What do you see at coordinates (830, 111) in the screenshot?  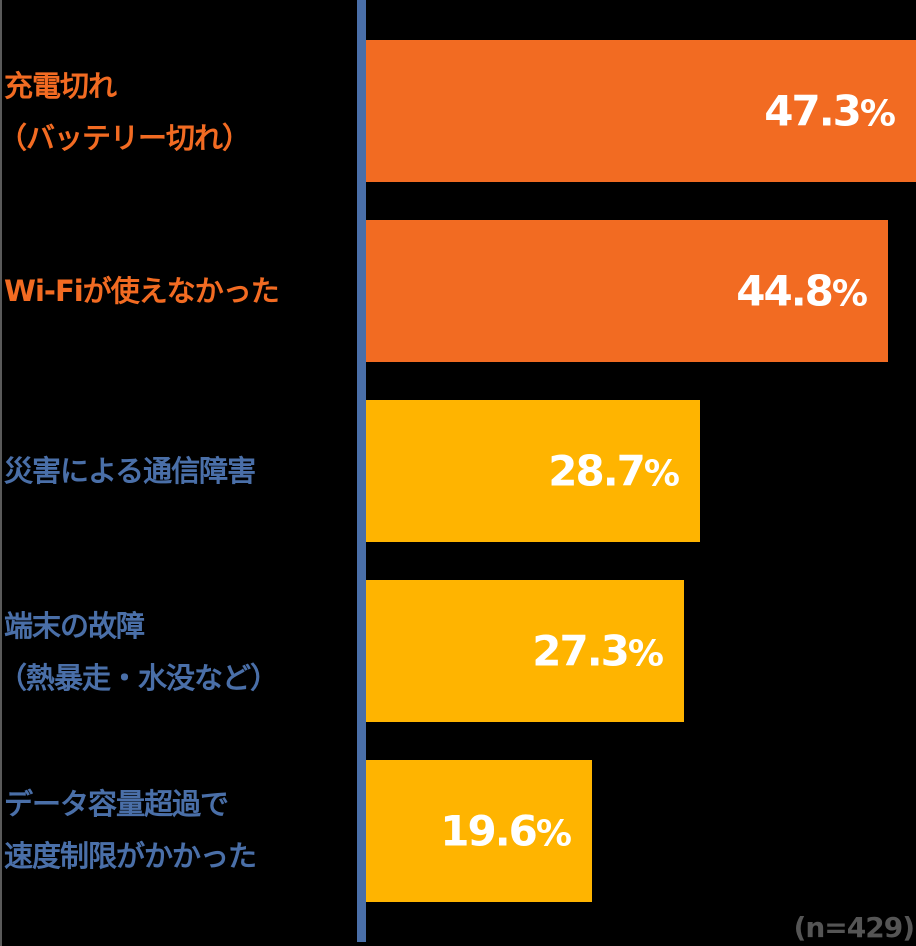 I see `value-label: 47.3%` at bounding box center [830, 111].